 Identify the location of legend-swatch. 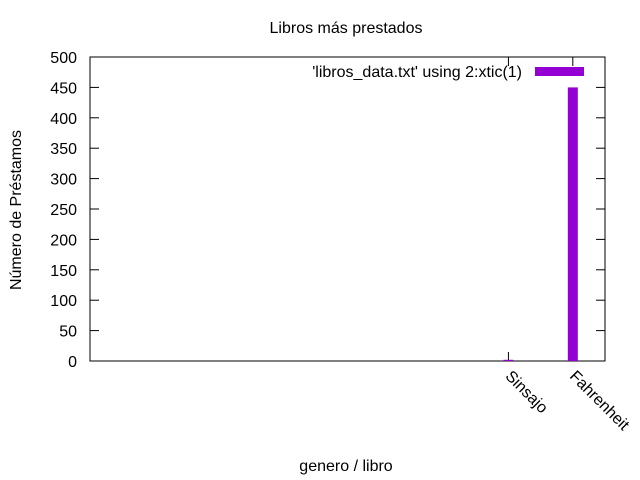
(559, 71).